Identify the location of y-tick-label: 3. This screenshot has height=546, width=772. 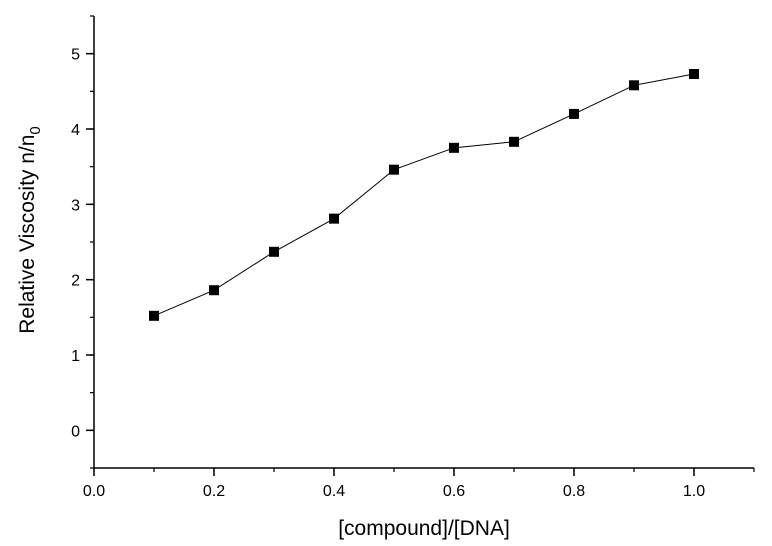
(75, 205).